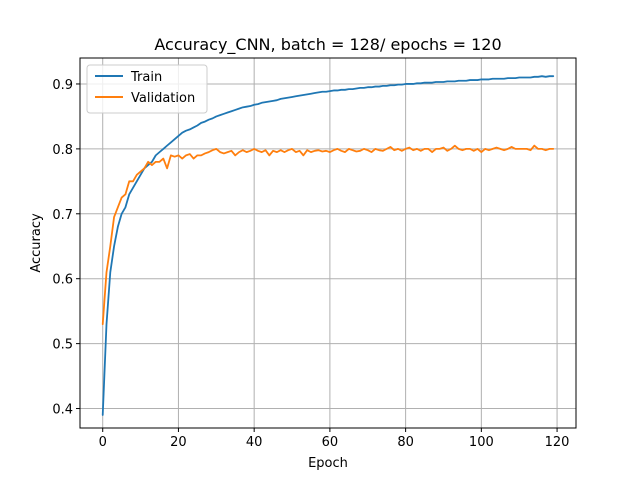  Describe the element at coordinates (178, 442) in the screenshot. I see `x-tick-label: 20` at that location.